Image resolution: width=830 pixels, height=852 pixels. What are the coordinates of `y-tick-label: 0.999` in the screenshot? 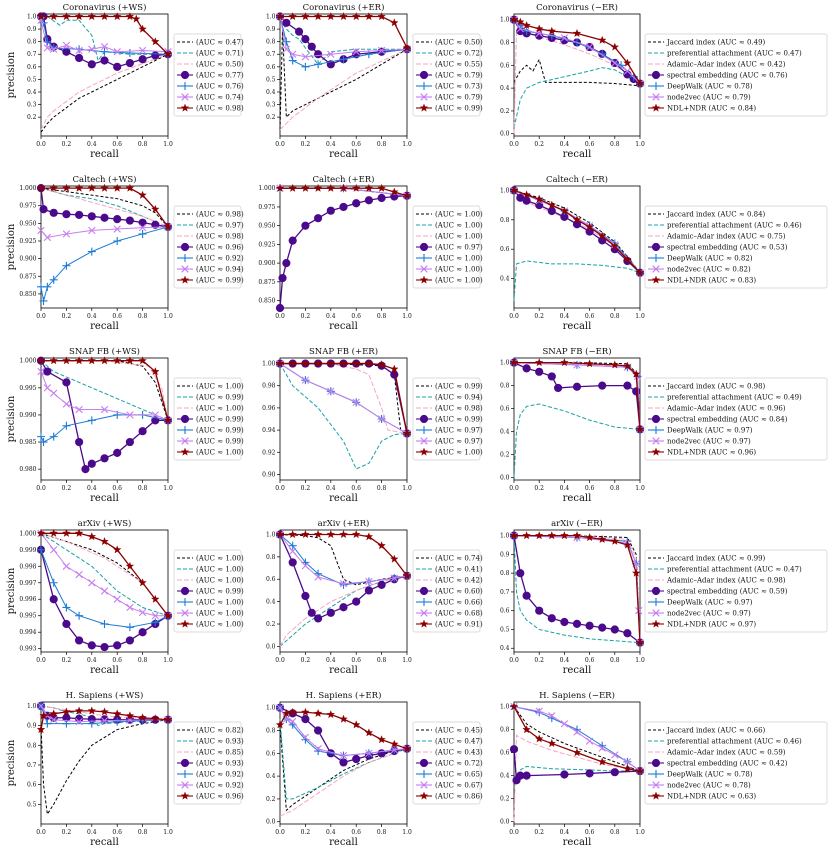 It's located at (27, 550).